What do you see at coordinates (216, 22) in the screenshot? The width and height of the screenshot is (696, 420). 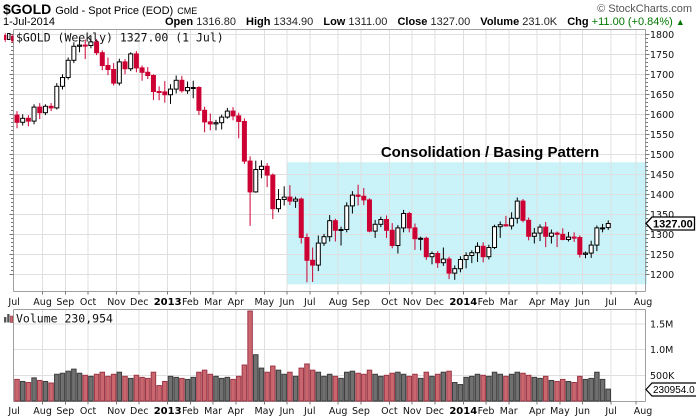 I see `open-value: 1316.80` at bounding box center [216, 22].